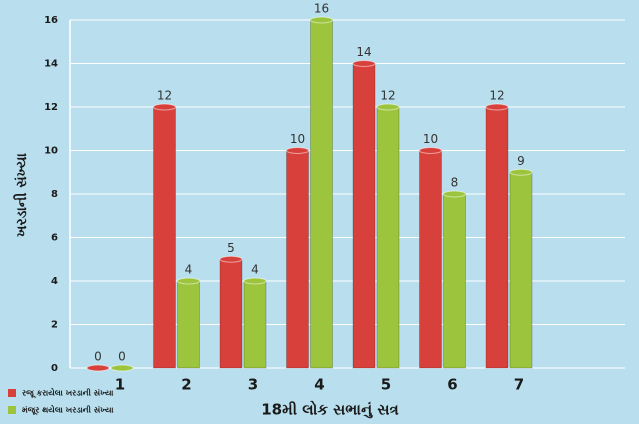 This screenshot has height=424, width=639. Describe the element at coordinates (321, 9) in the screenshot. I see `data-label: 16` at that location.